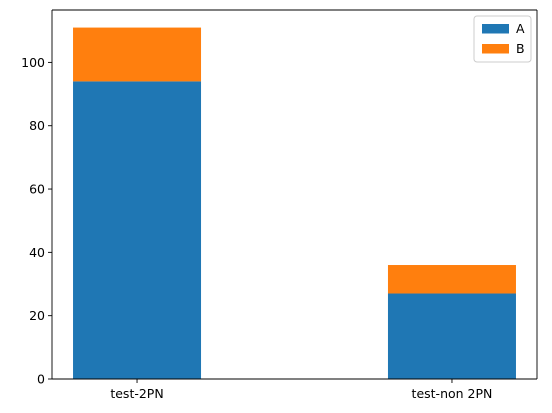  What do you see at coordinates (520, 48) in the screenshot?
I see `legend-label-b: B` at bounding box center [520, 48].